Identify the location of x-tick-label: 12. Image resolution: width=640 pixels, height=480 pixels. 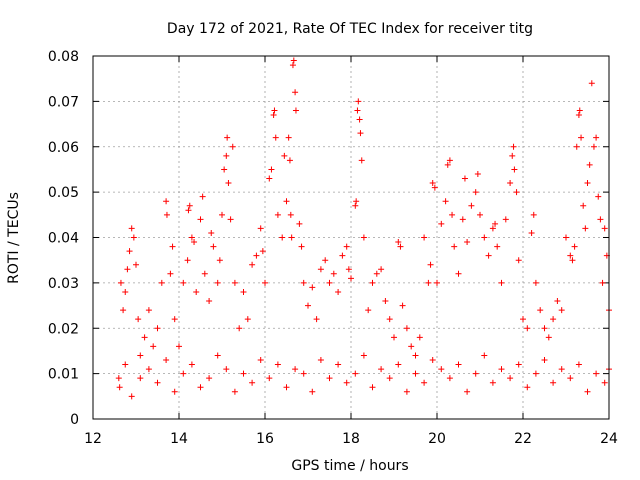
(93, 439).